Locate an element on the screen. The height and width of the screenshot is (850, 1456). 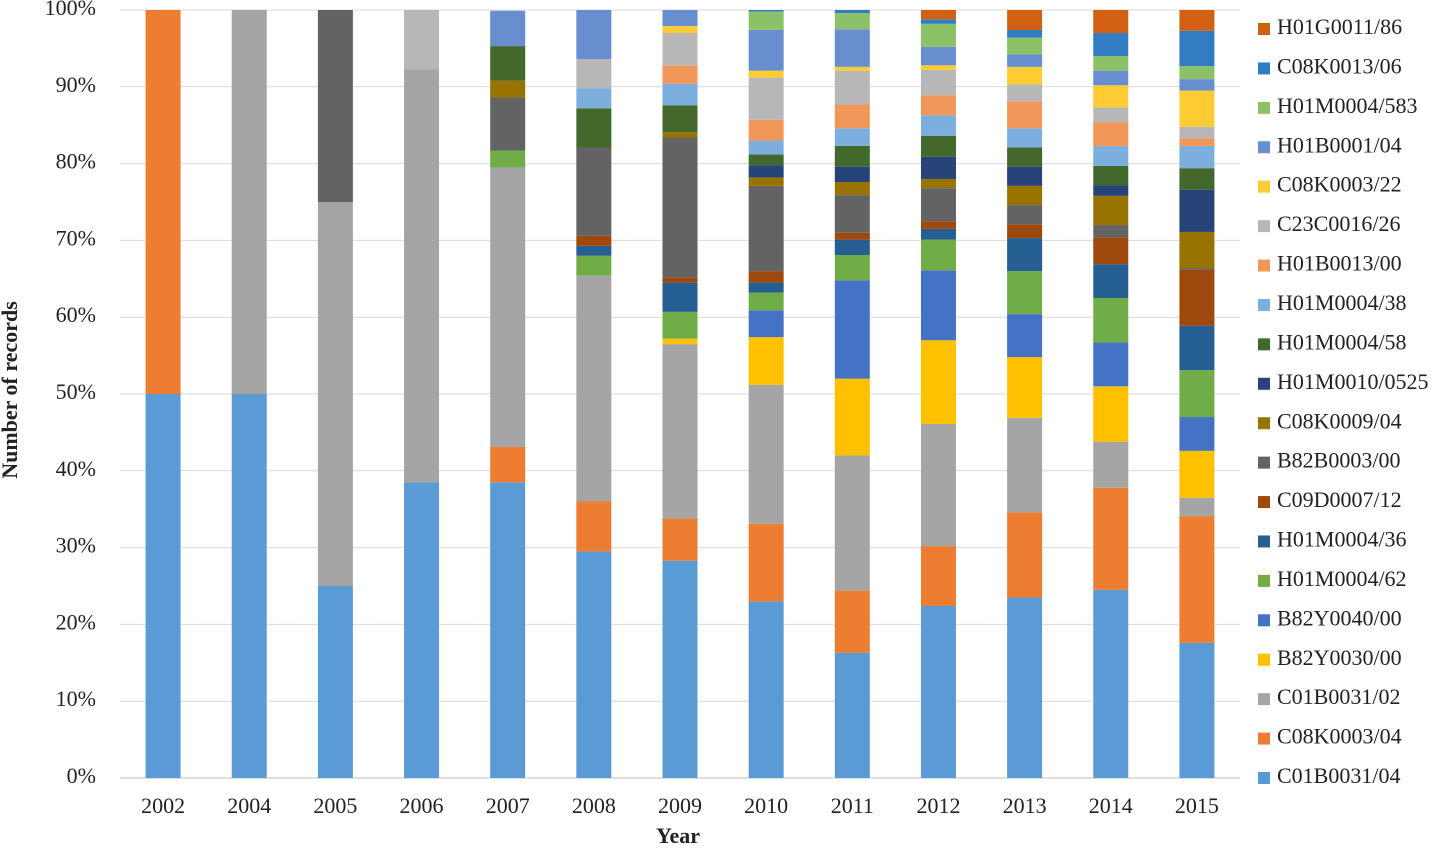
y-tick-label: 20% is located at coordinates (76, 621).